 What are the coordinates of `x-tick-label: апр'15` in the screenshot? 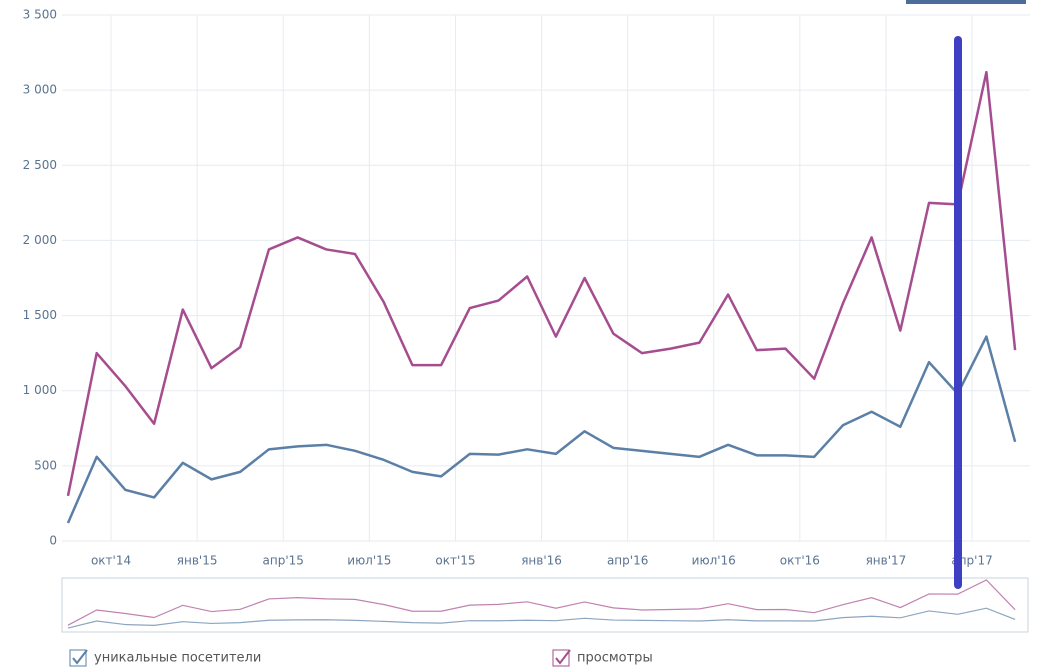 It's located at (283, 561).